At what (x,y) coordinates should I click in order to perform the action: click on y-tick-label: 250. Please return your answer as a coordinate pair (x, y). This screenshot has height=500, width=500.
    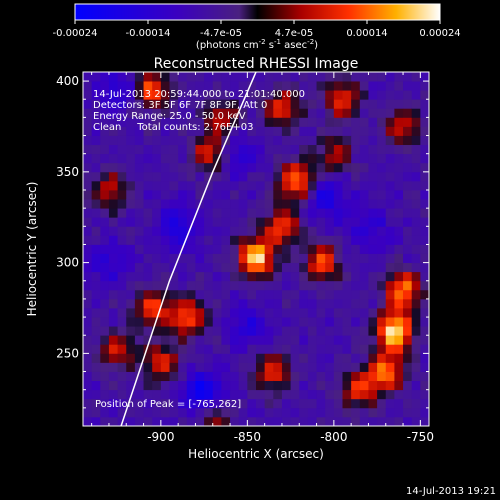
    Looking at the image, I should click on (67, 353).